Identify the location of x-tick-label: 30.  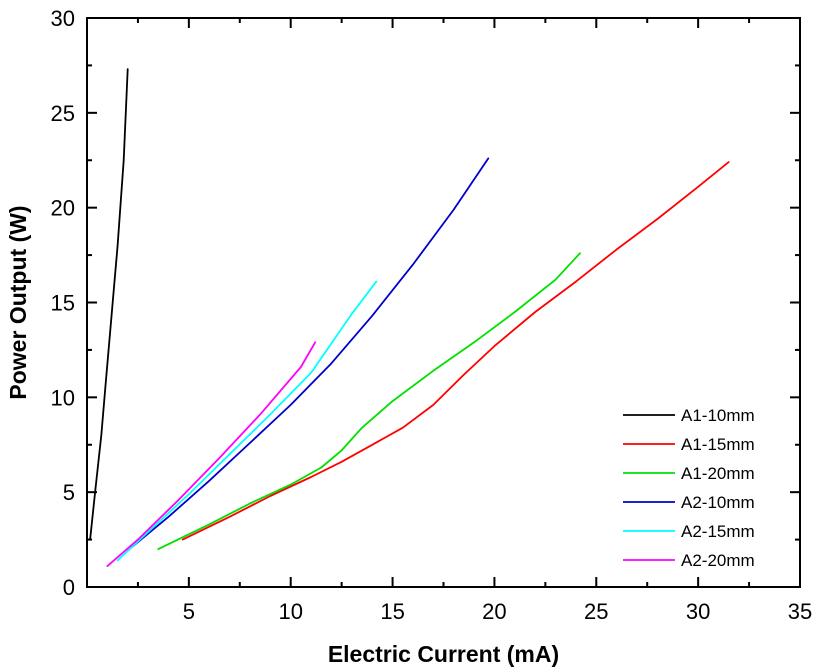
(698, 611).